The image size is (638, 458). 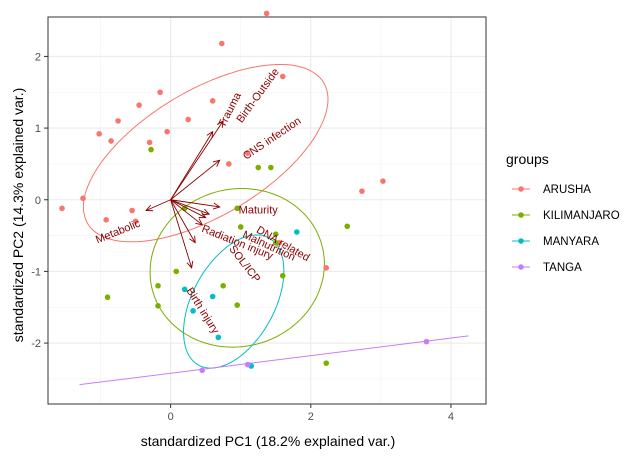 I want to click on y-tick-label: -1, so click(x=36, y=272).